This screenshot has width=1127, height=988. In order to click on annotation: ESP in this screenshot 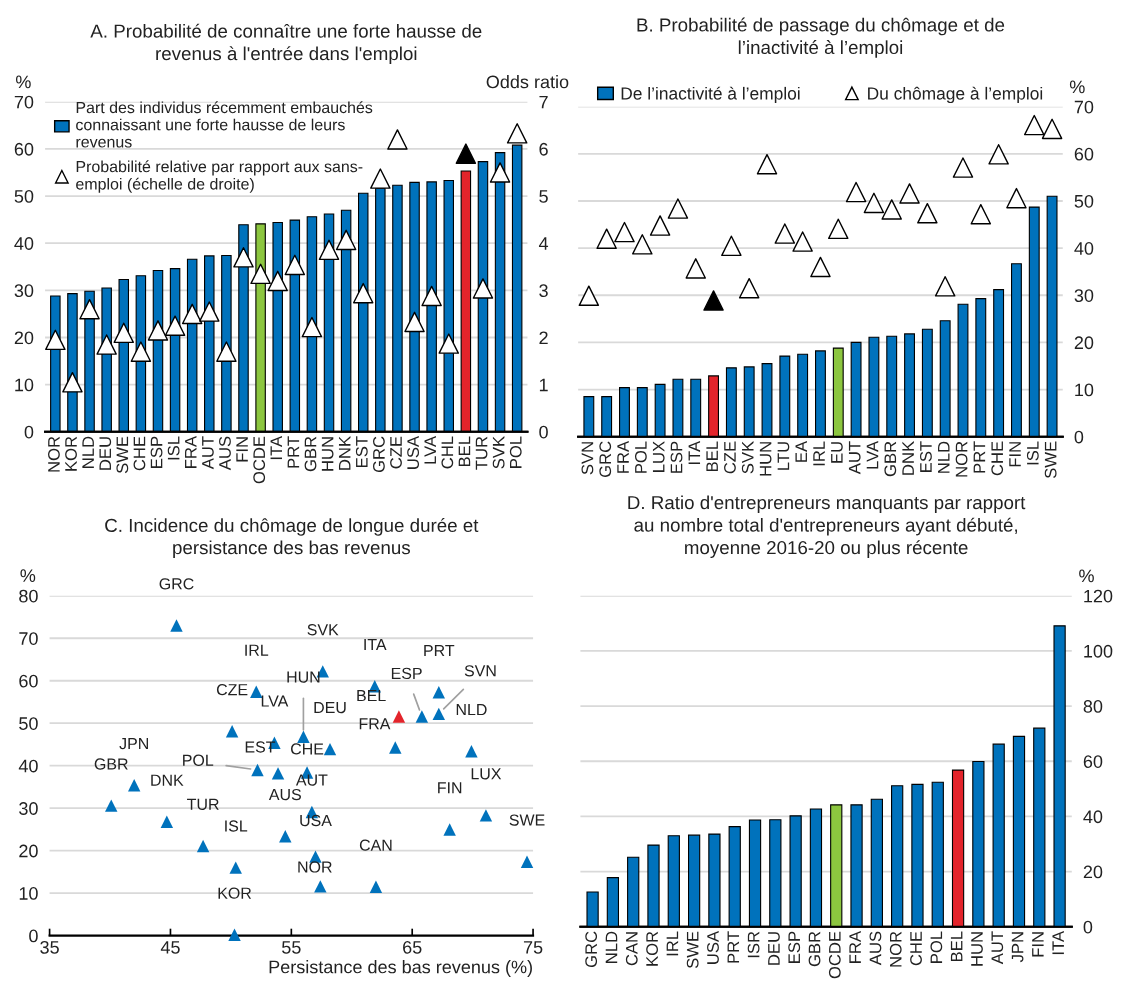, I will do `click(406, 673)`.